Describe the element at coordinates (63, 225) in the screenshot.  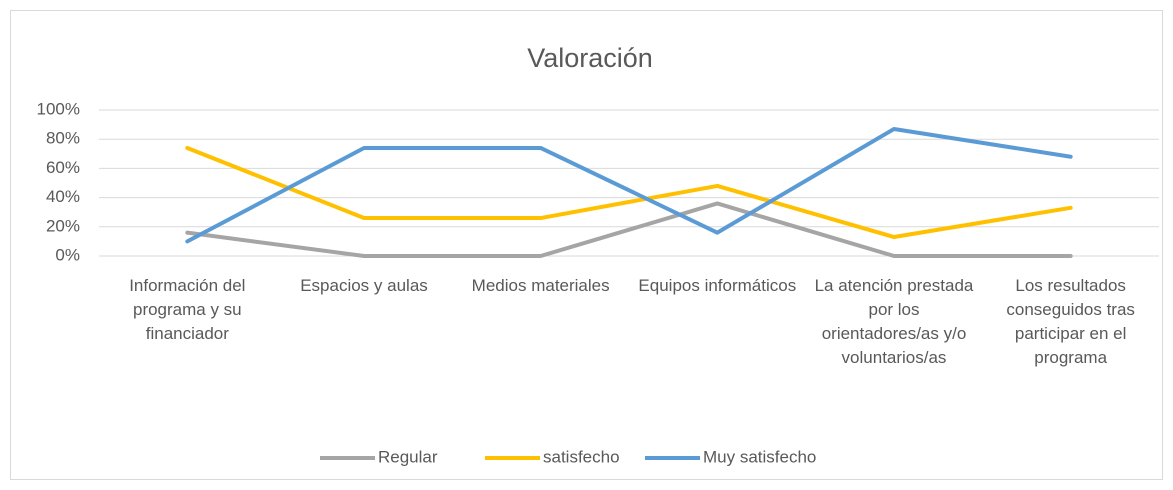
I see `y-tick-label: 20%` at that location.